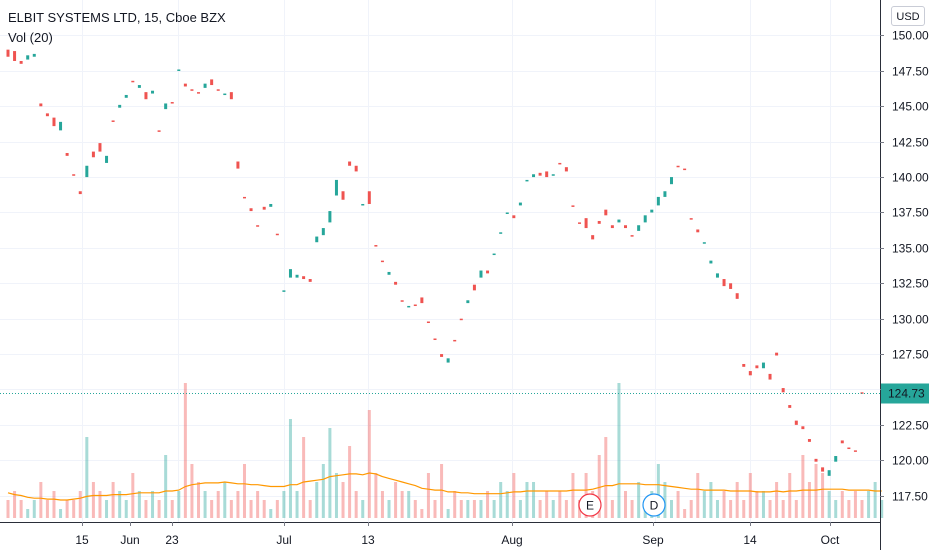 The image size is (932, 550). Describe the element at coordinates (908, 16) in the screenshot. I see `currency-button: USD` at that location.